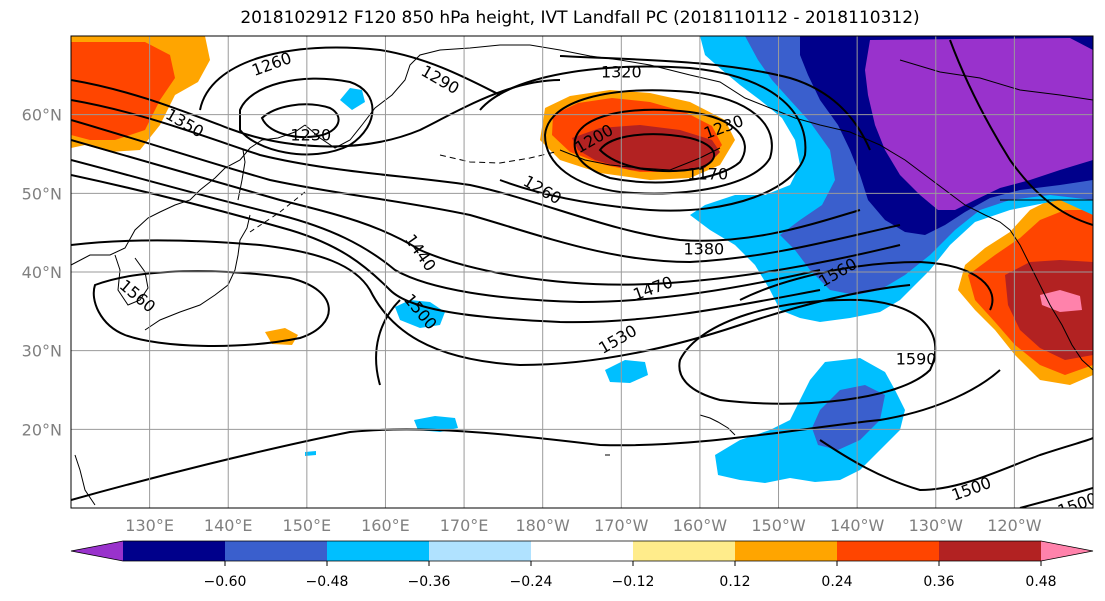  I want to click on colorbar-tick-label: −0.12, so click(633, 582).